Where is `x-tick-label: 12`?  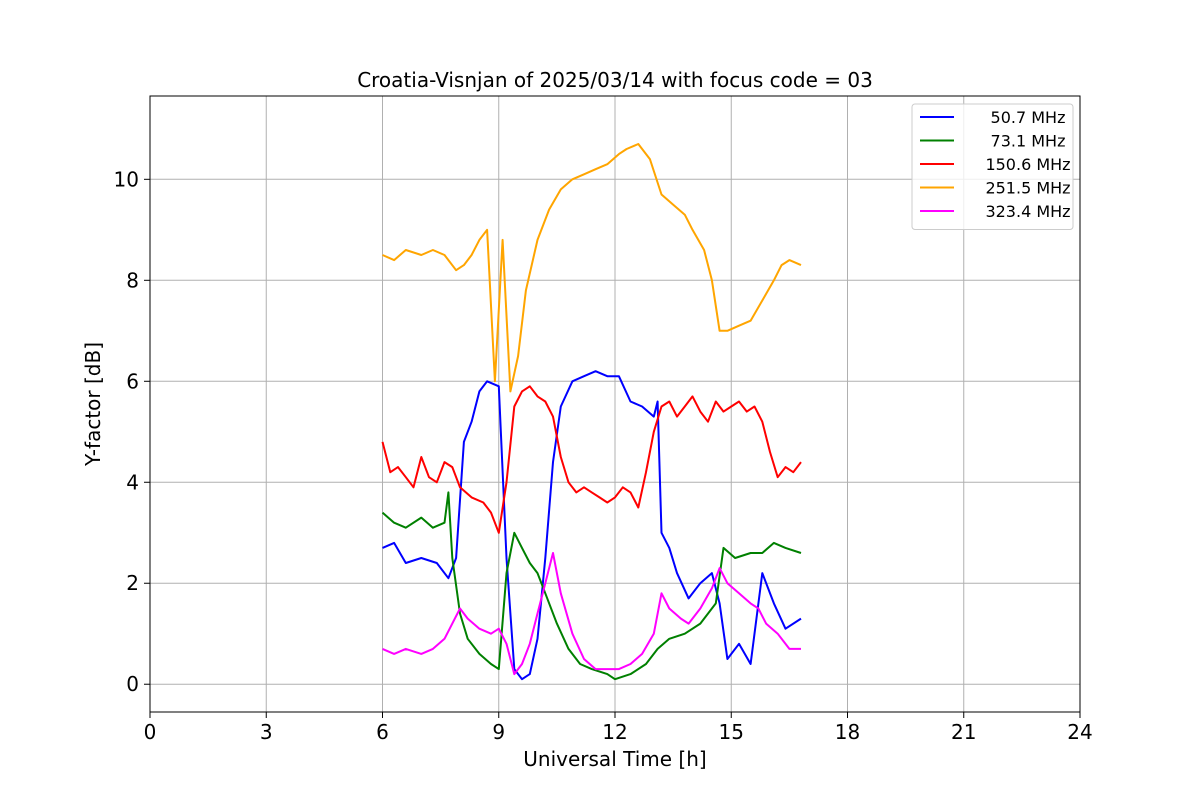 x-tick-label: 12 is located at coordinates (614, 732).